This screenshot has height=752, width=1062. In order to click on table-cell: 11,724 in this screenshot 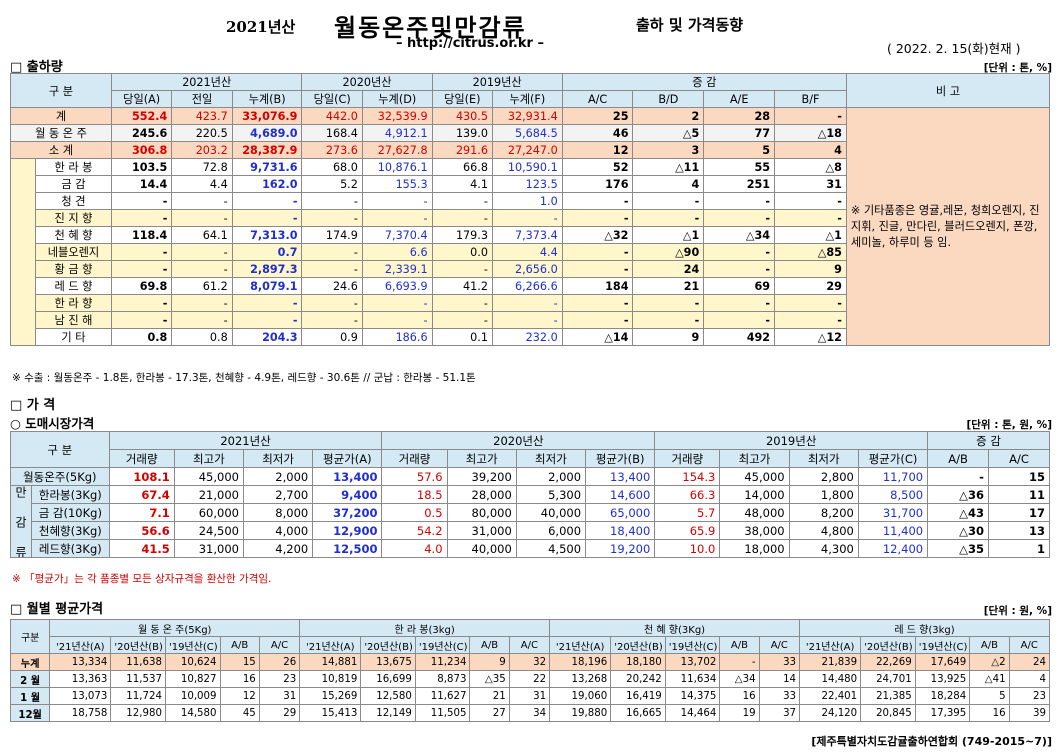, I will do `click(138, 696)`.